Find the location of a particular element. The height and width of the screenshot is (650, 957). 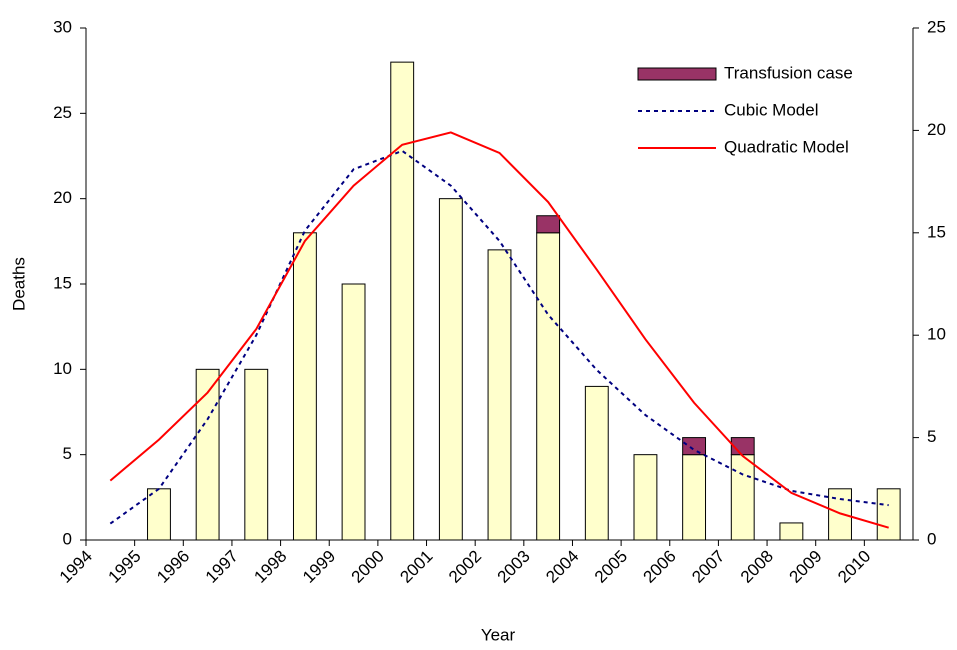

legend-label: Quadratic Model is located at coordinates (786, 146).